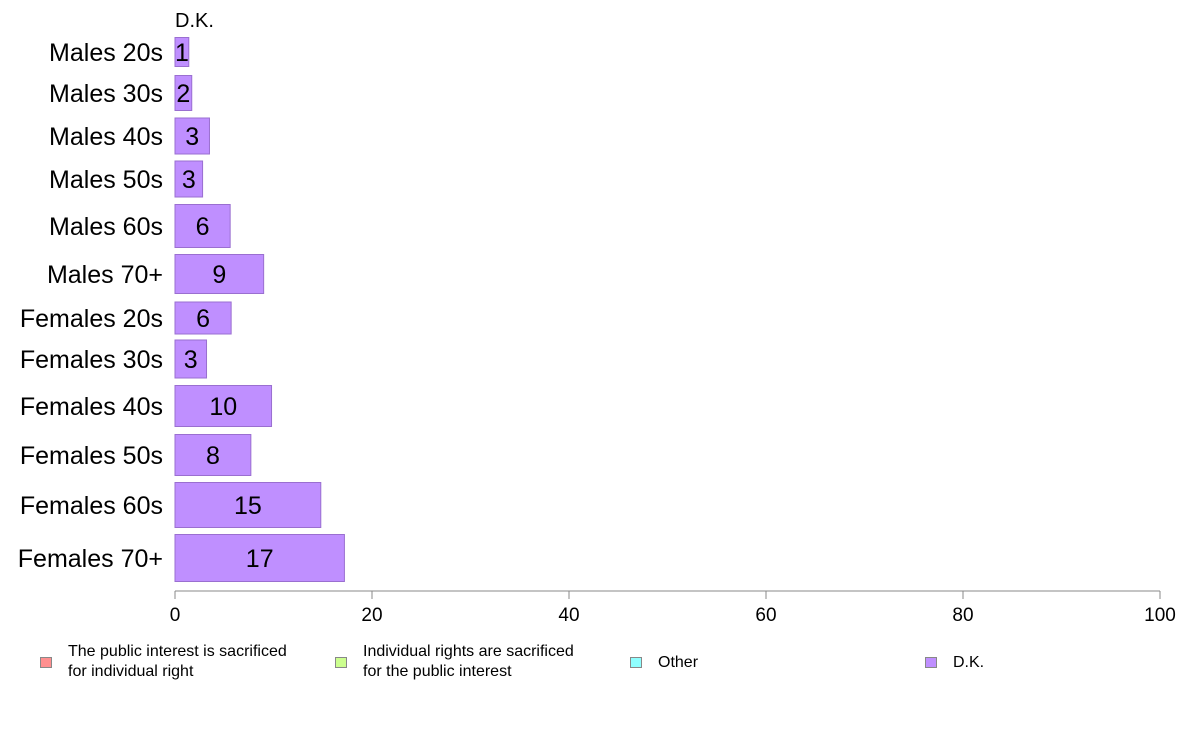 The width and height of the screenshot is (1188, 736). I want to click on bar-value-label: 1, so click(182, 53).